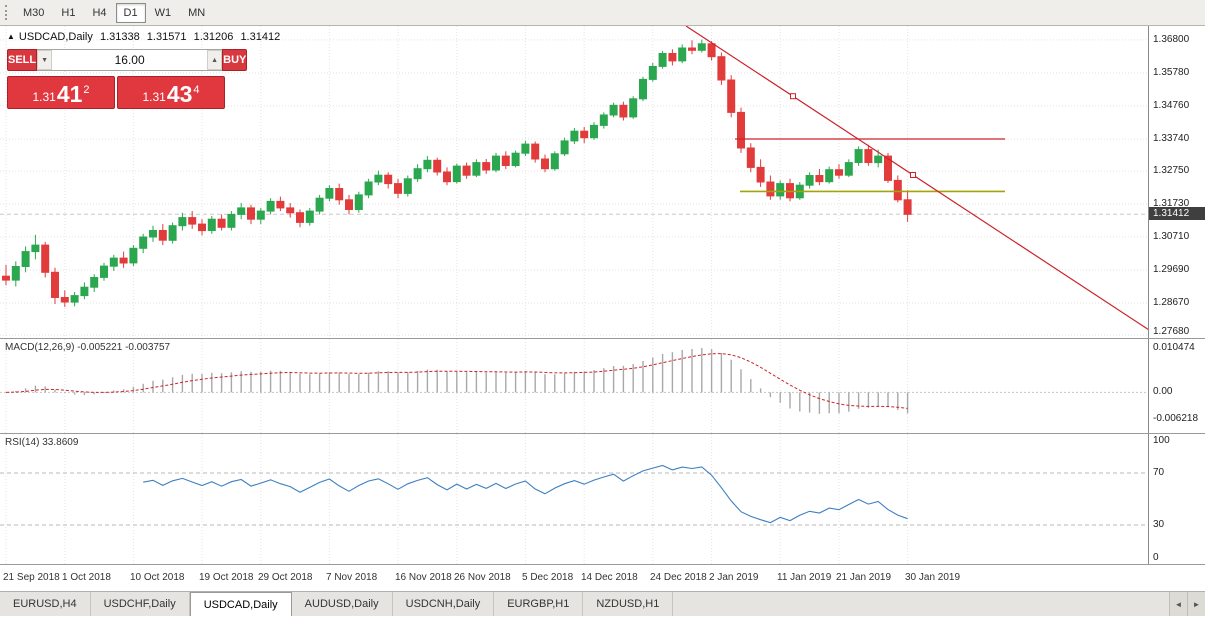 The image size is (1205, 617). Describe the element at coordinates (1171, 105) in the screenshot. I see `axis-label: 1.34760` at that location.